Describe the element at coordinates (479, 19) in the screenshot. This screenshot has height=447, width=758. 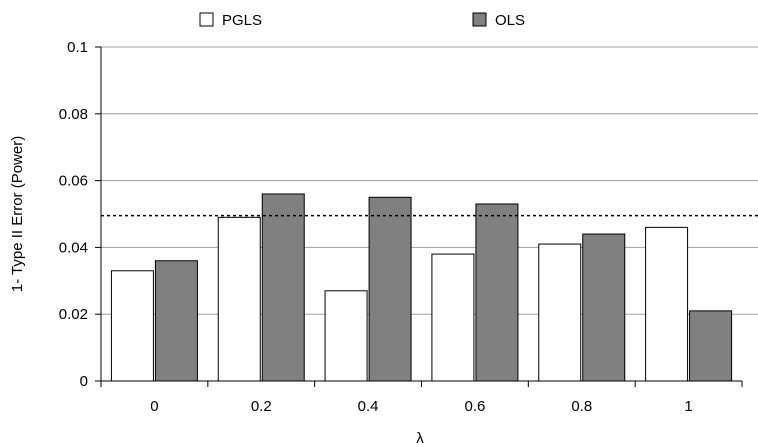
I see `legend-swatch-ols` at that location.